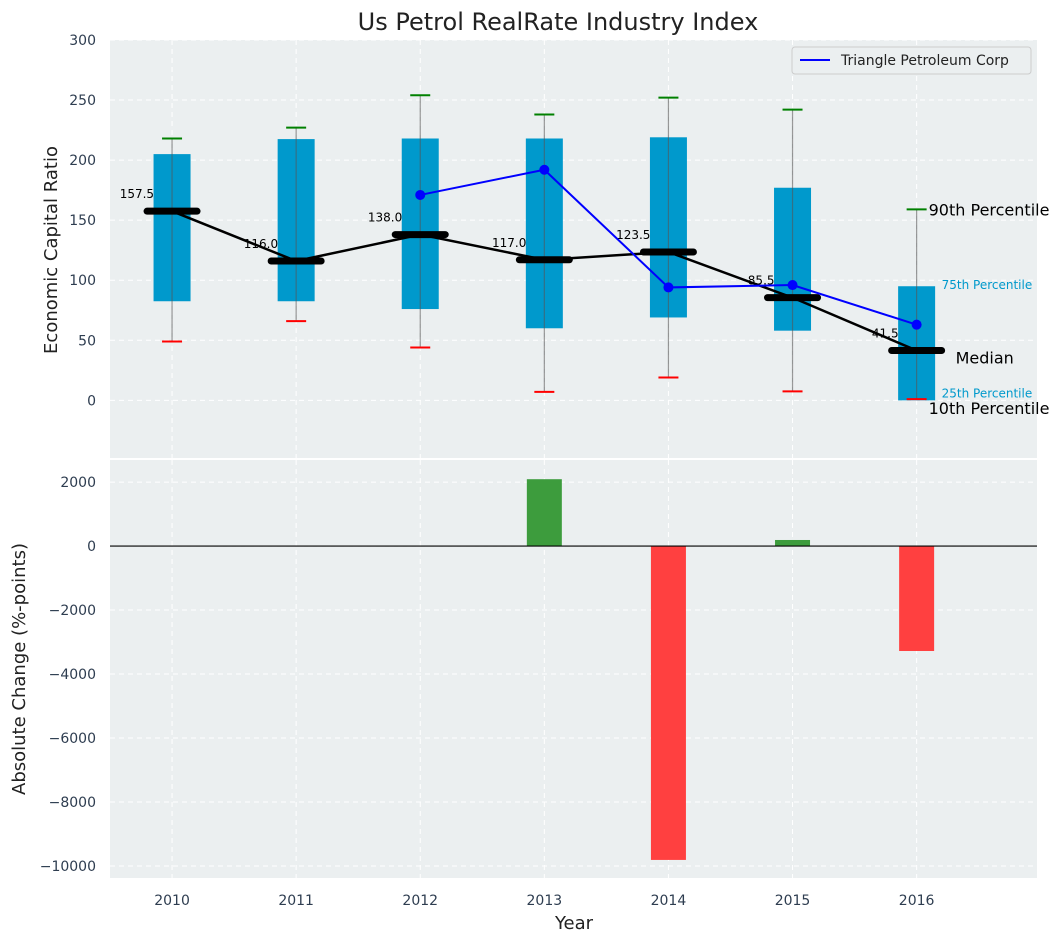  What do you see at coordinates (51, 250) in the screenshot?
I see `top-y-axis-label: Economic Capital Ratio` at bounding box center [51, 250].